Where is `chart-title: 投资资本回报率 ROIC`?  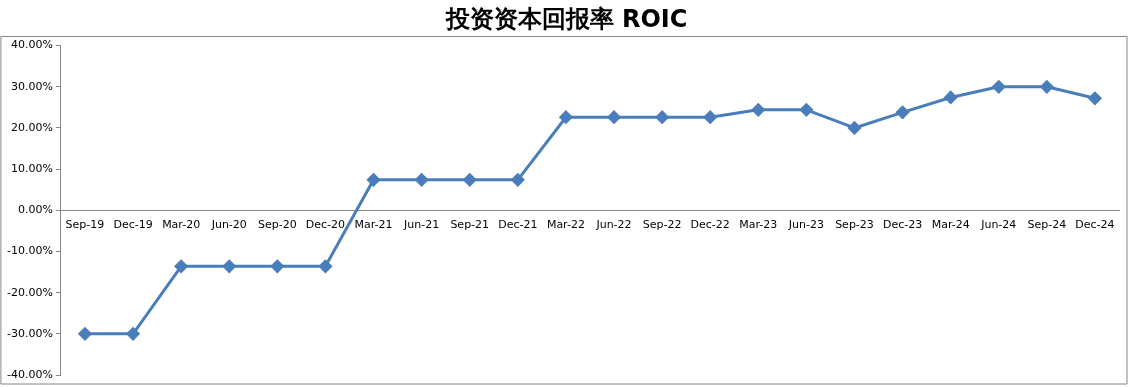 chart-title: 投资资本回报率 ROIC is located at coordinates (566, 19).